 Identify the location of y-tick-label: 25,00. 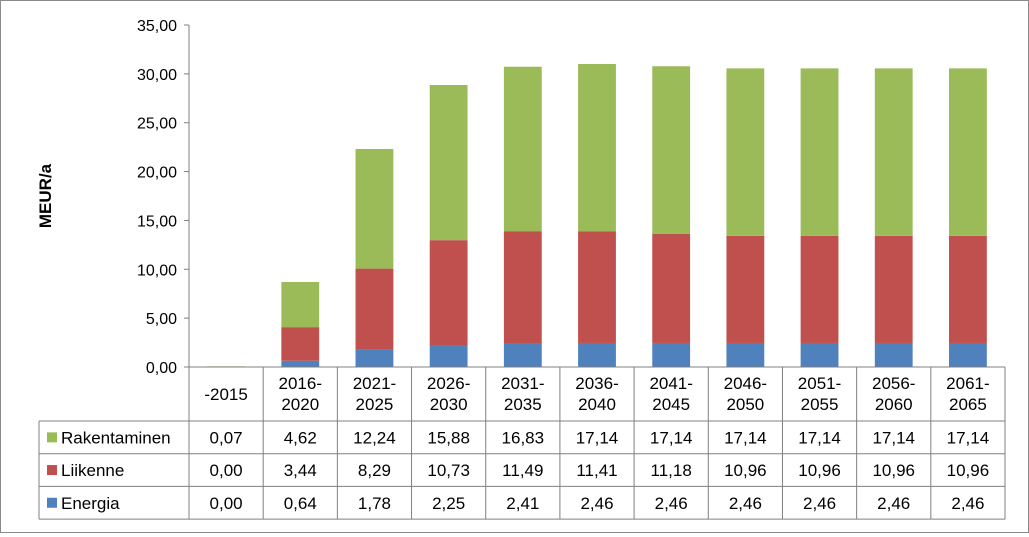
(157, 124).